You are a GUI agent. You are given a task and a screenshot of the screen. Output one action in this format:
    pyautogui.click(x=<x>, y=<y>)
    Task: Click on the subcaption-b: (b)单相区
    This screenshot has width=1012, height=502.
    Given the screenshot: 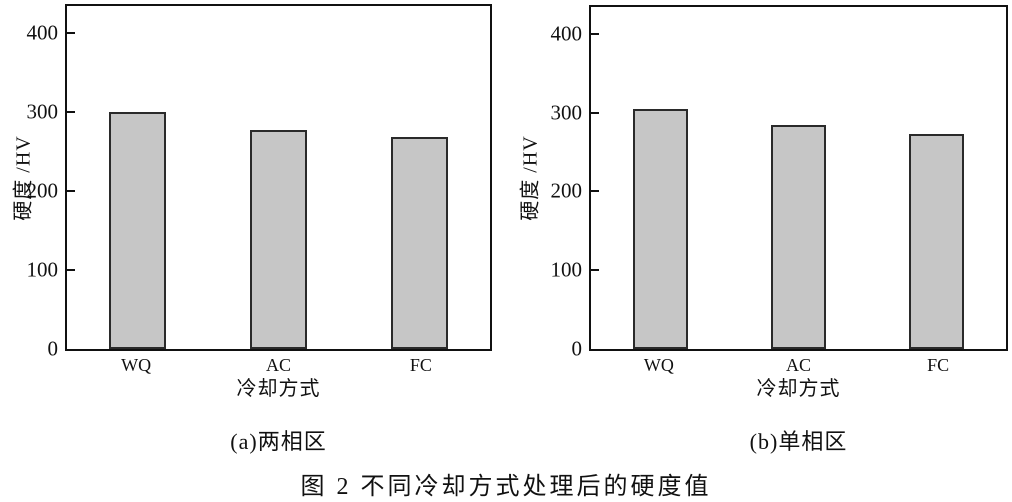 What is the action you would take?
    pyautogui.click(x=798, y=441)
    